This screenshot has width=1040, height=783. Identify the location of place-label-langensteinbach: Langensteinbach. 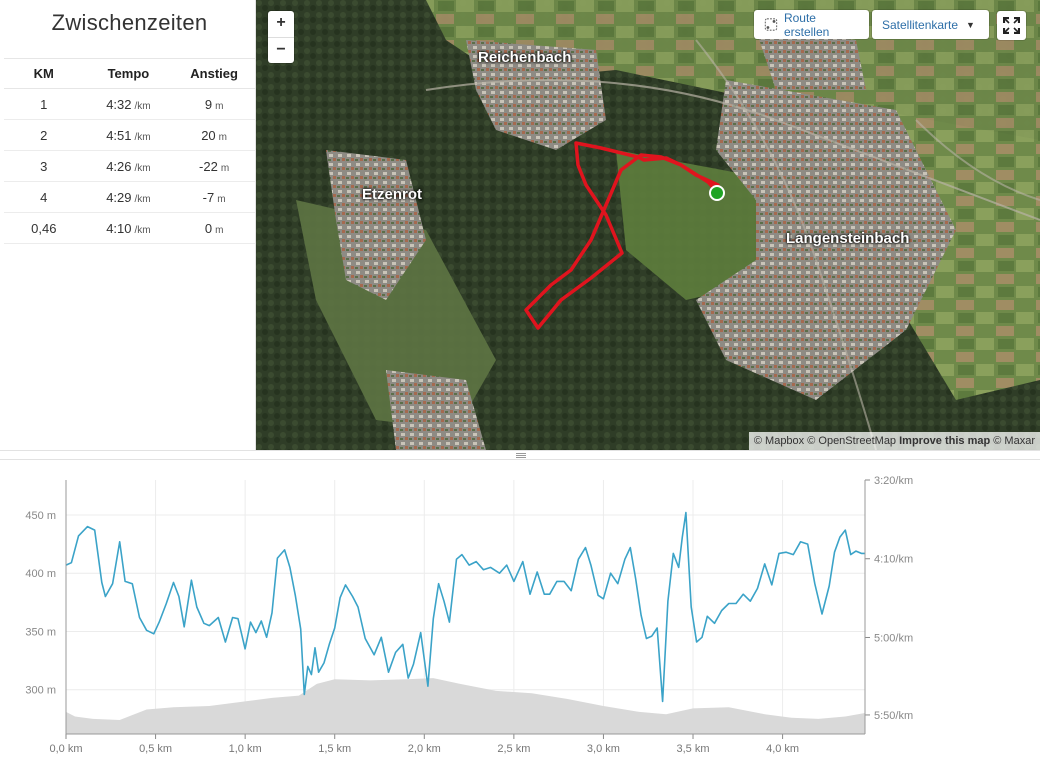
(848, 238).